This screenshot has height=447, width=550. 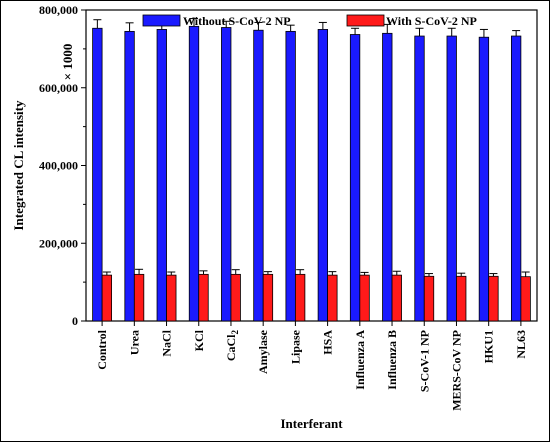 I want to click on x-tick-label: Control, so click(x=102, y=349).